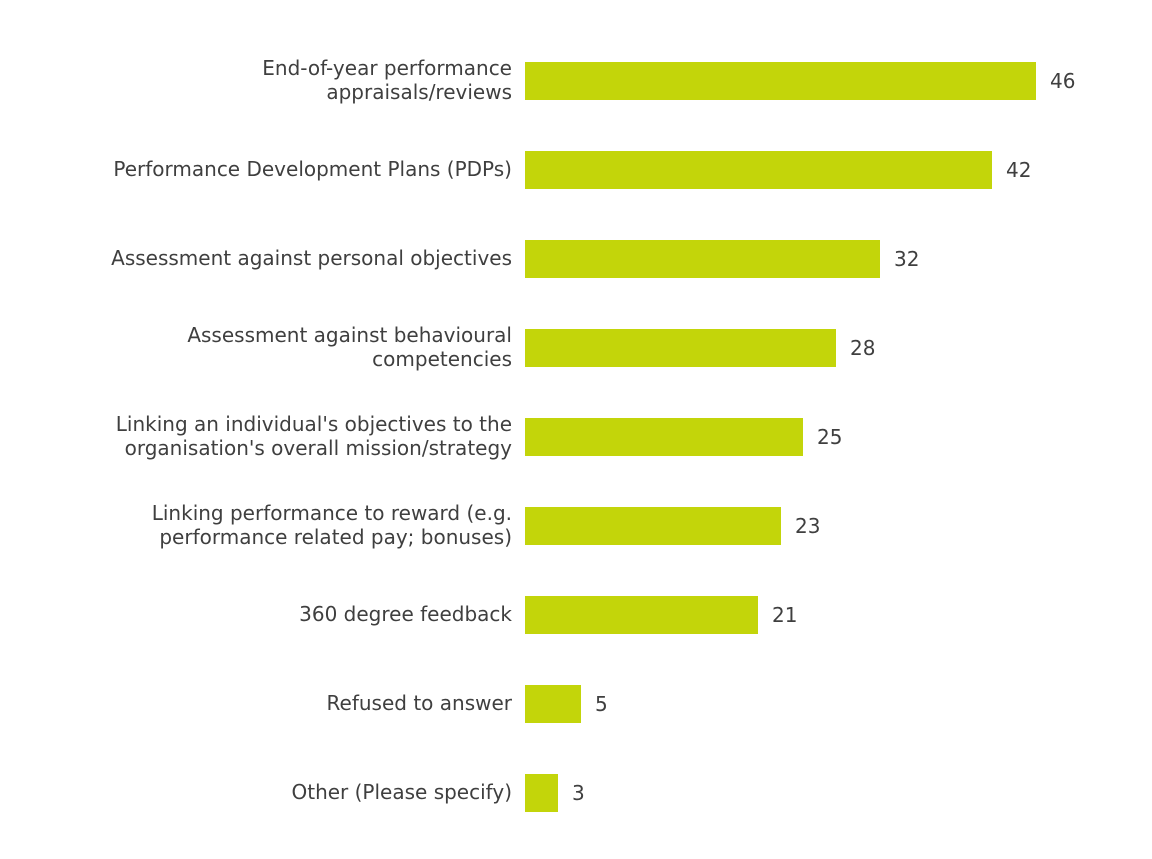  What do you see at coordinates (785, 614) in the screenshot?
I see `value-label: 21` at bounding box center [785, 614].